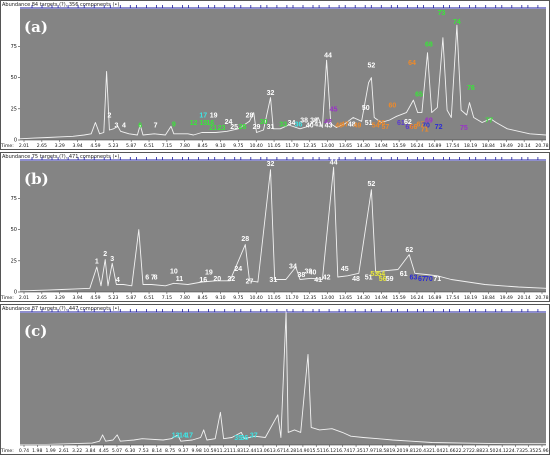 This screenshot has width=550, height=455. What do you see at coordinates (217, 279) in the screenshot?
I see `peak-label: 20` at bounding box center [217, 279].